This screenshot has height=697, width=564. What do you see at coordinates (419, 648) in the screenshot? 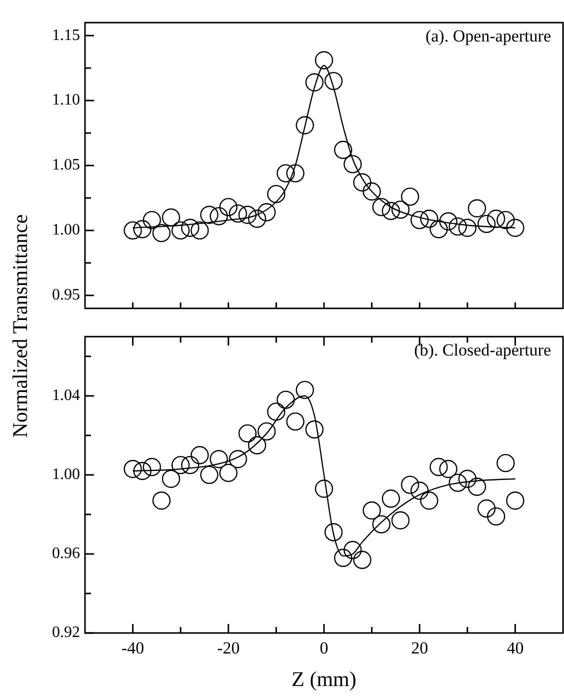
I see `x-tick-label: 20` at bounding box center [419, 648].